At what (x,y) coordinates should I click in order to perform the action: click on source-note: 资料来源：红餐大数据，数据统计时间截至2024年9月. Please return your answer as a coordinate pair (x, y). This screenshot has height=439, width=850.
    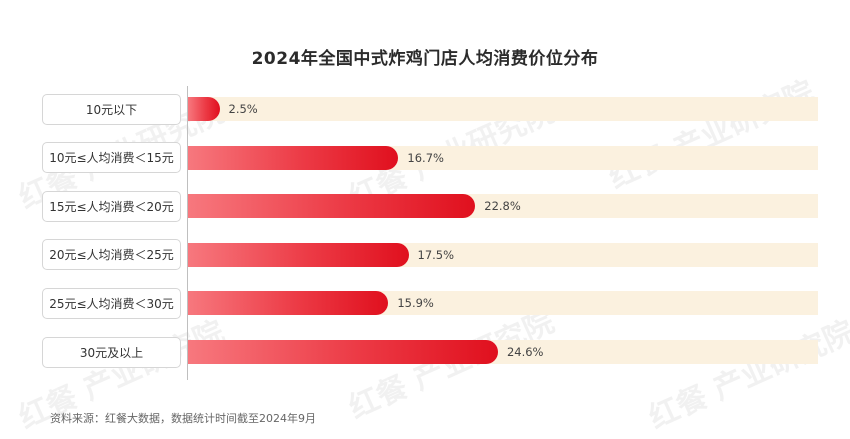
    Looking at the image, I should click on (183, 418).